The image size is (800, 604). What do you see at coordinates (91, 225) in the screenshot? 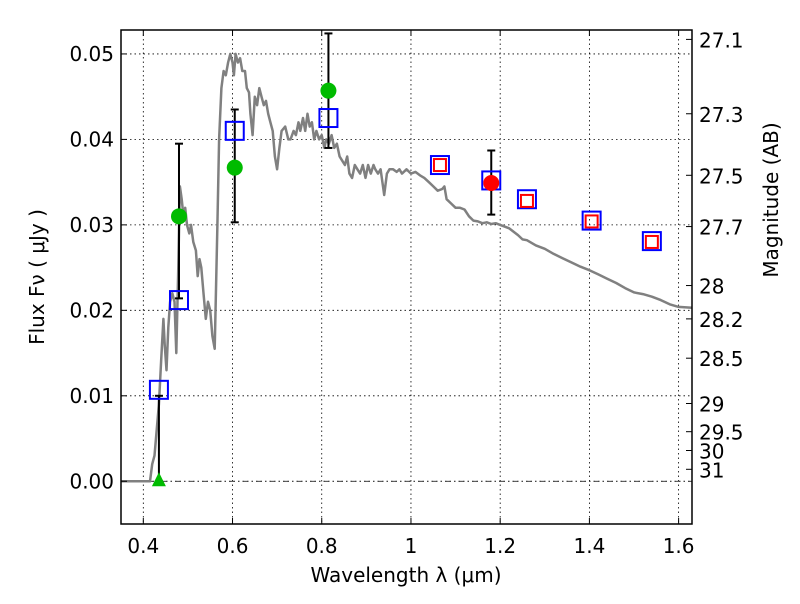
I see `y-tick-label: 0.03` at bounding box center [91, 225].